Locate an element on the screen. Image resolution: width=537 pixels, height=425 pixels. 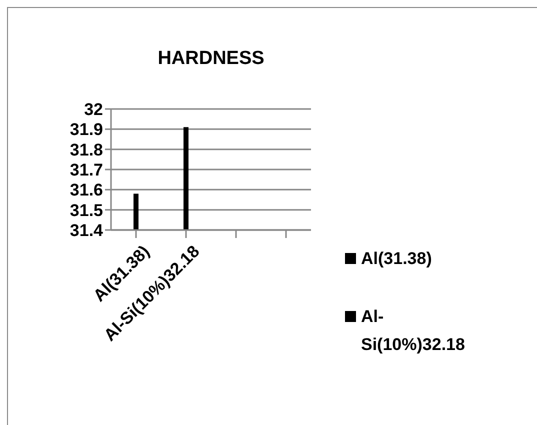
y-tick-label: 32 is located at coordinates (93, 110).